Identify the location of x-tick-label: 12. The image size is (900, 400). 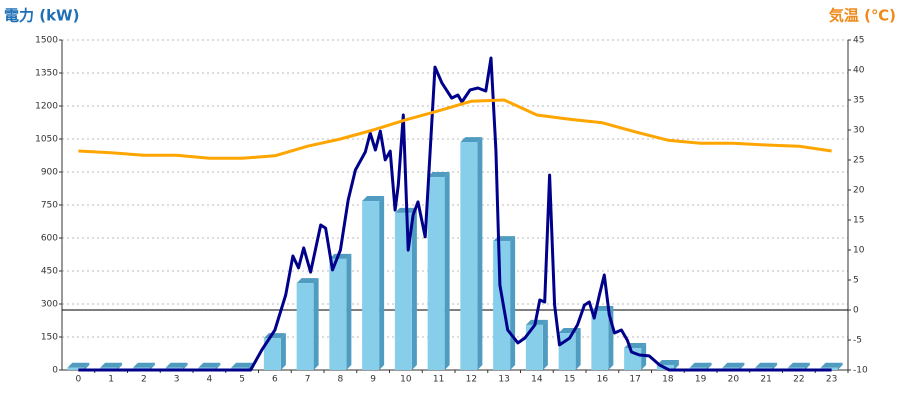
(471, 380).